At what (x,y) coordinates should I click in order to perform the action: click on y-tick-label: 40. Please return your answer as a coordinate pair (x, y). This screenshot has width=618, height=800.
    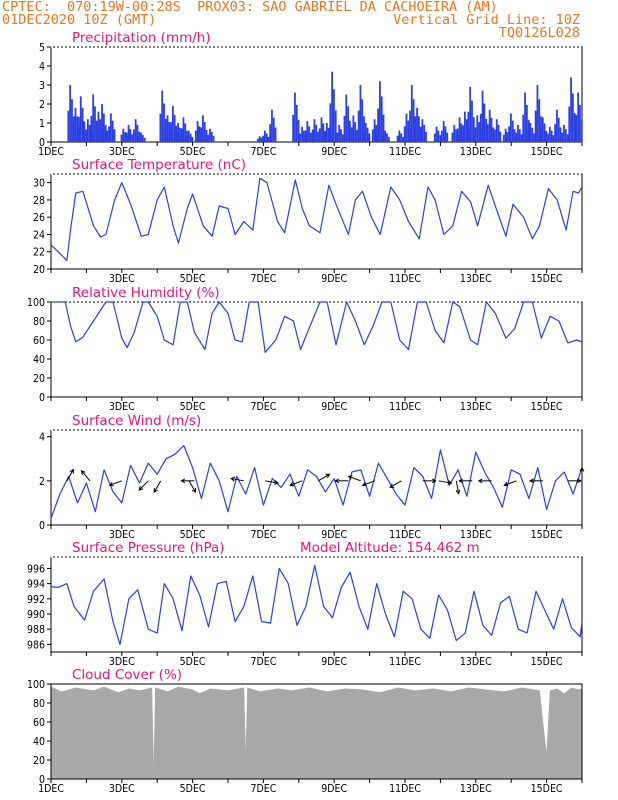
    Looking at the image, I should click on (39, 742).